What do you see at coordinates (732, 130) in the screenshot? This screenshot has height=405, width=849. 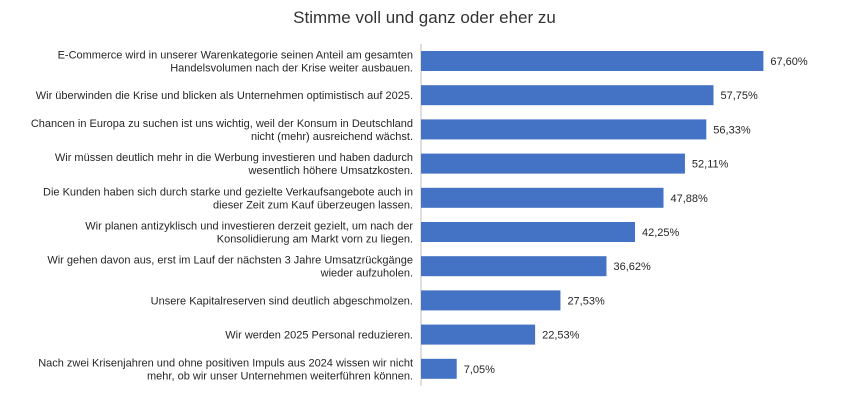 I see `bar-value-label: 56,33%` at bounding box center [732, 130].